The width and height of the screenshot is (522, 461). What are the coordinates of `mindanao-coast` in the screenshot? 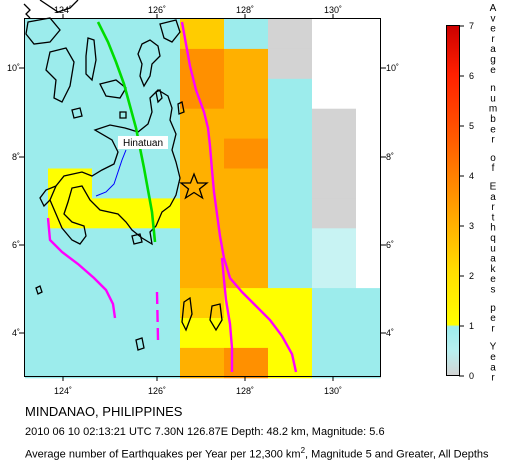 It's located at (115, 167).